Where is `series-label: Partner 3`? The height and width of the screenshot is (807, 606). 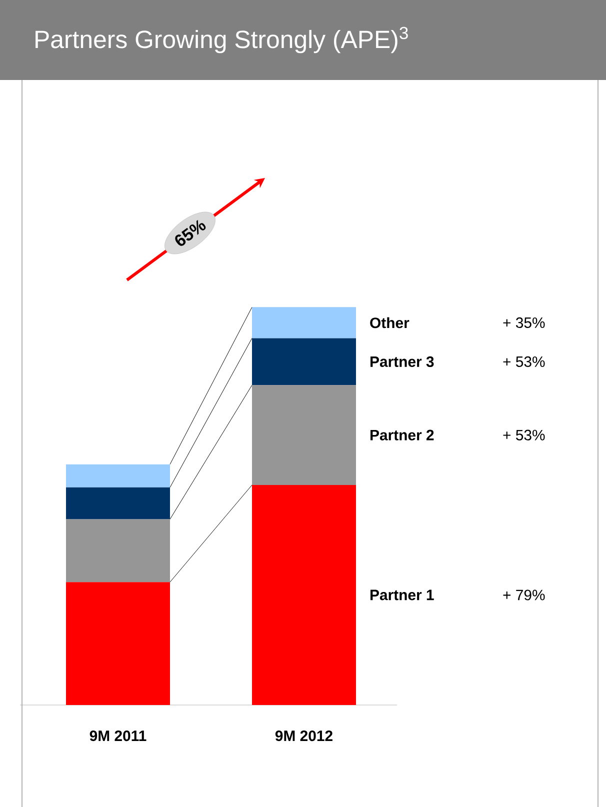 series-label: Partner 3 is located at coordinates (402, 361).